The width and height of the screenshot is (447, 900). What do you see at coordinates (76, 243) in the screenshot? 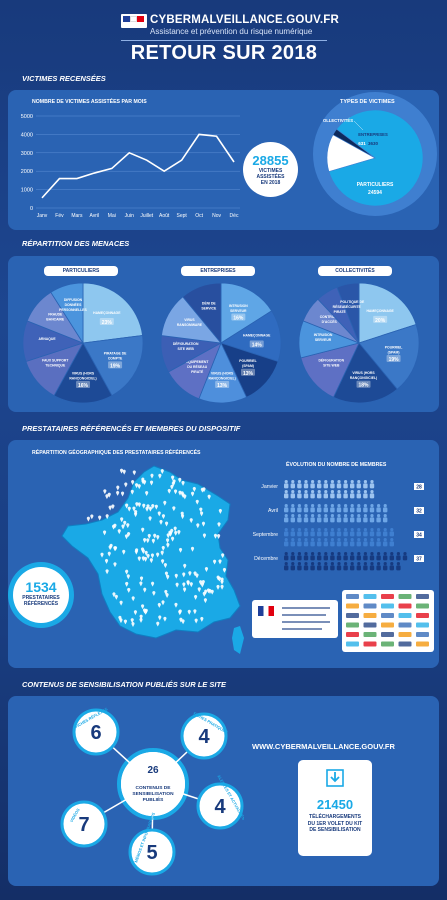
I see `section-title-threats: RÉPARTITION DES MENACES` at bounding box center [76, 243].